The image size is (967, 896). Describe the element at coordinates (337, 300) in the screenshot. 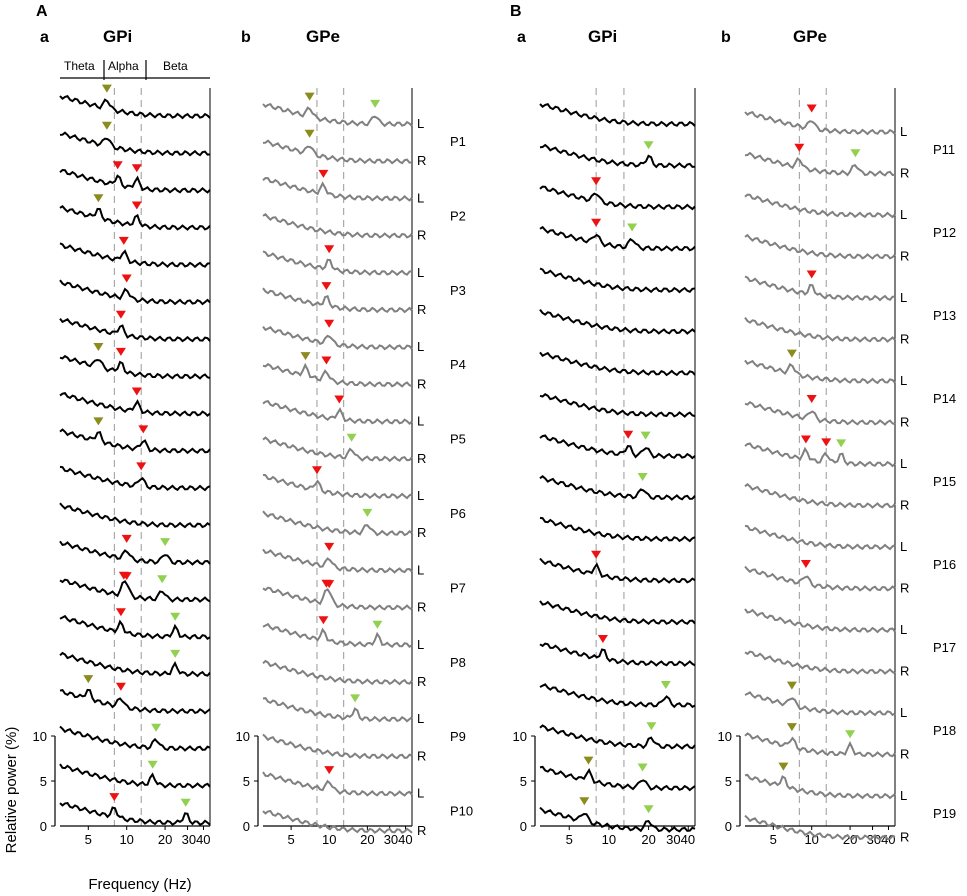

I see `spectrum-a-gpe-P3-R` at that location.